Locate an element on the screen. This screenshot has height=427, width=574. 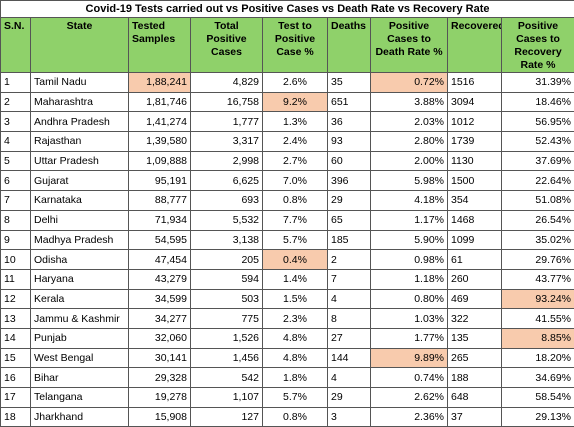
table-cell: 41.55% is located at coordinates (538, 319).